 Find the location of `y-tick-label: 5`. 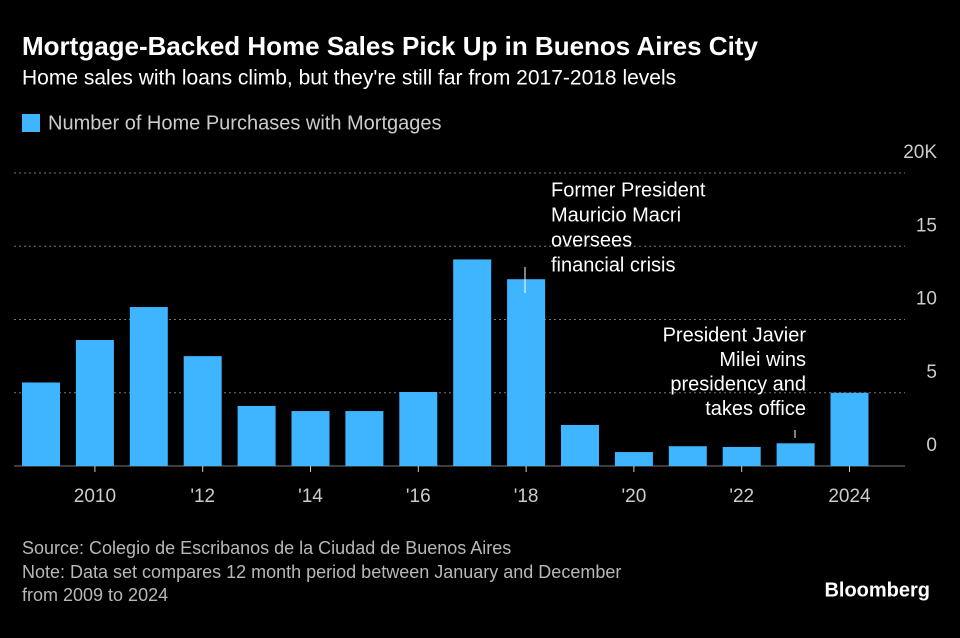

y-tick-label: 5 is located at coordinates (931, 372).